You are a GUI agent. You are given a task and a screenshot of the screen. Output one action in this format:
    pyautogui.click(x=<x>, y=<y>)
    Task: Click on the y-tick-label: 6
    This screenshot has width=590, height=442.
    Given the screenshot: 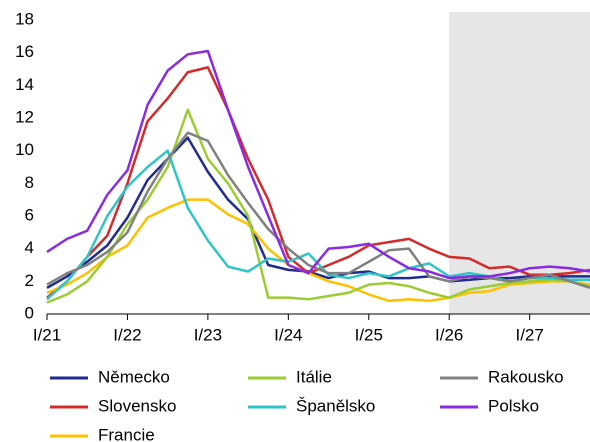 What is the action you would take?
    pyautogui.click(x=29, y=214)
    